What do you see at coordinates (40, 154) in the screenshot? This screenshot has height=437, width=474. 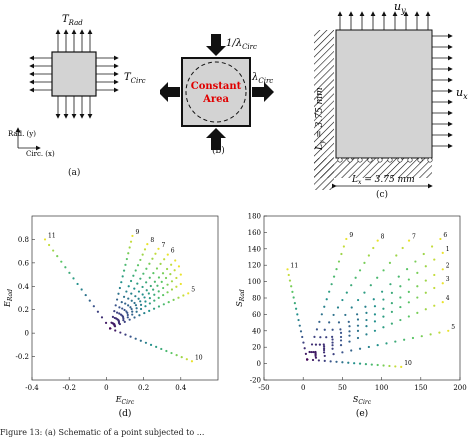 I see `axis-circ-label: Circ. (x)` at bounding box center [40, 154].